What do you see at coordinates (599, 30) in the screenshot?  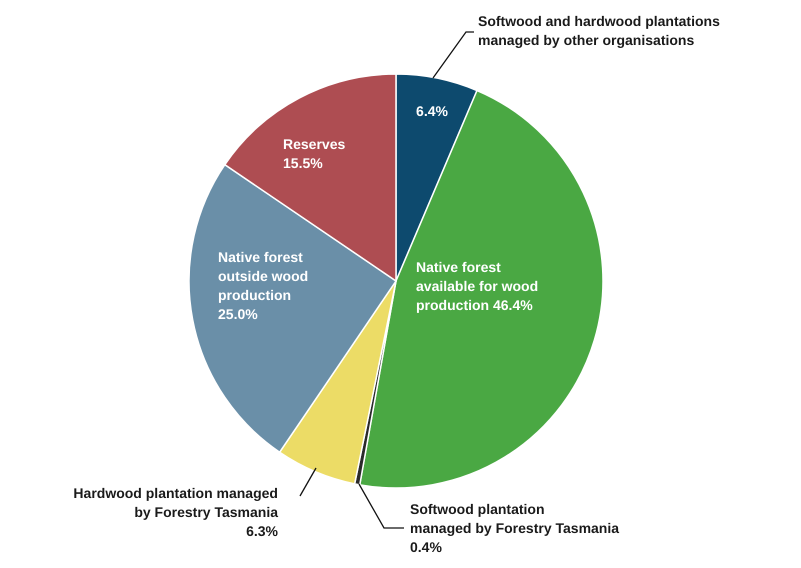 I see `slice-label: Softwood and hardwood plantations managed by other organisations` at bounding box center [599, 30].